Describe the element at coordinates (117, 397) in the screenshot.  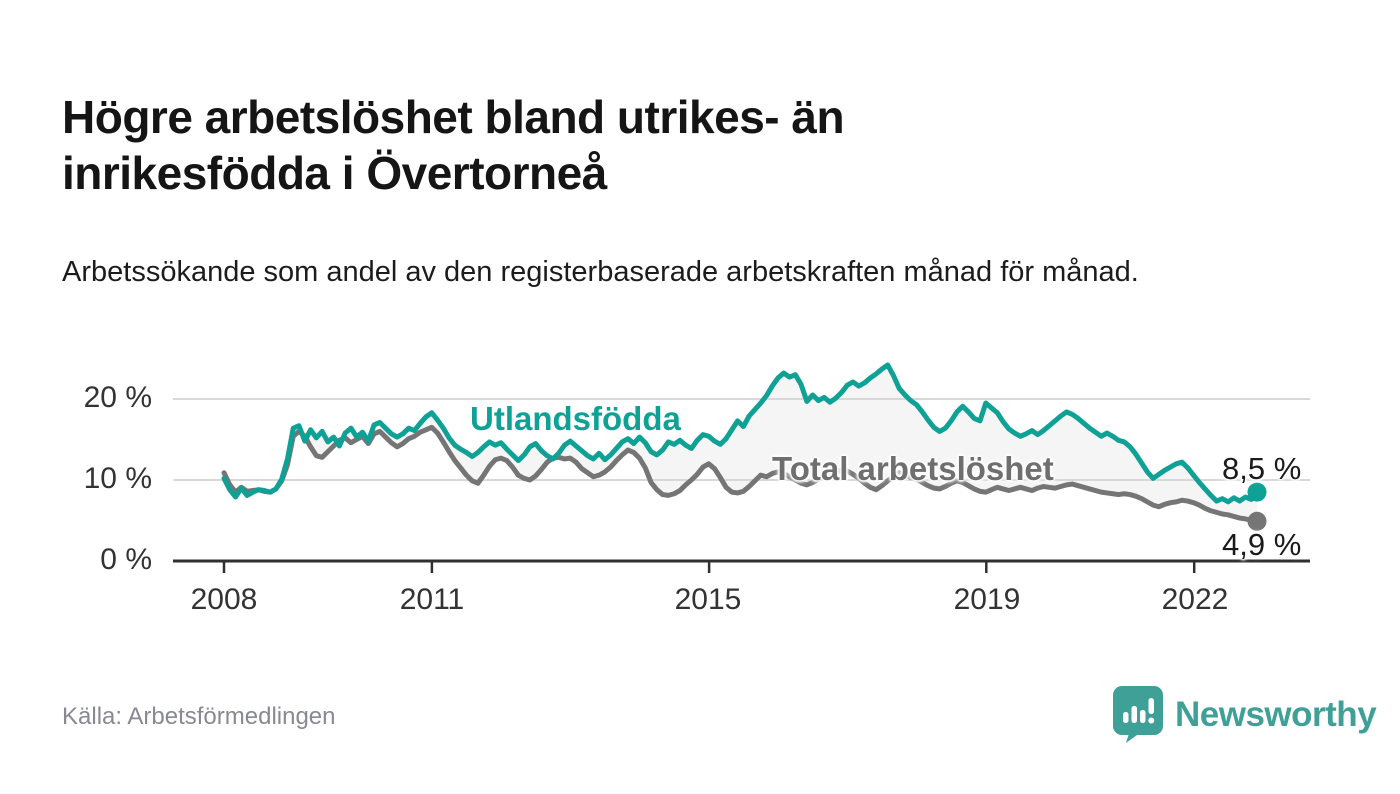
I see `y-axis-tick-label: 20 %` at that location.